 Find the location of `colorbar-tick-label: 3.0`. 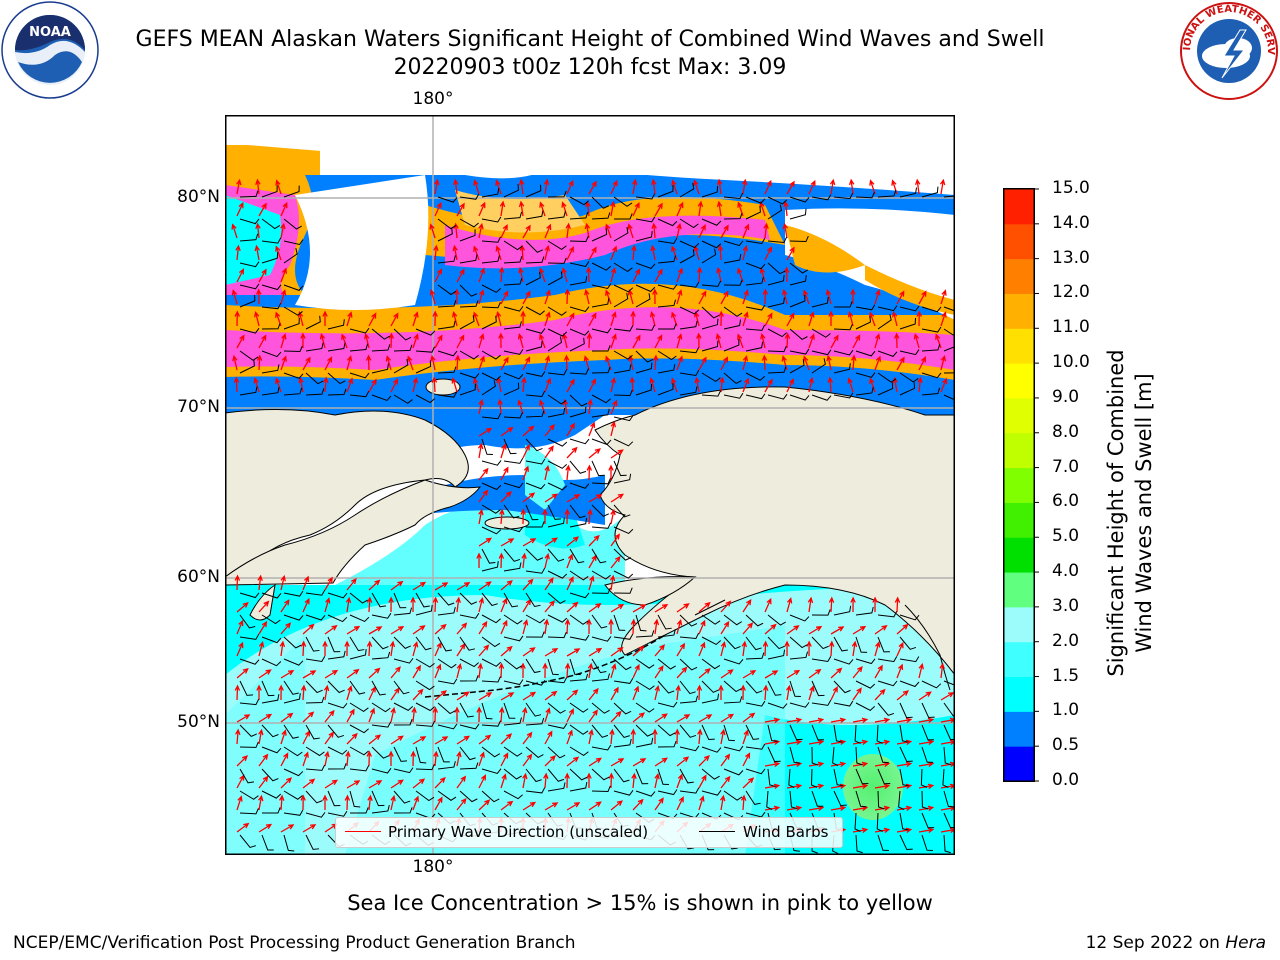

colorbar-tick-label: 3.0 is located at coordinates (1066, 605).